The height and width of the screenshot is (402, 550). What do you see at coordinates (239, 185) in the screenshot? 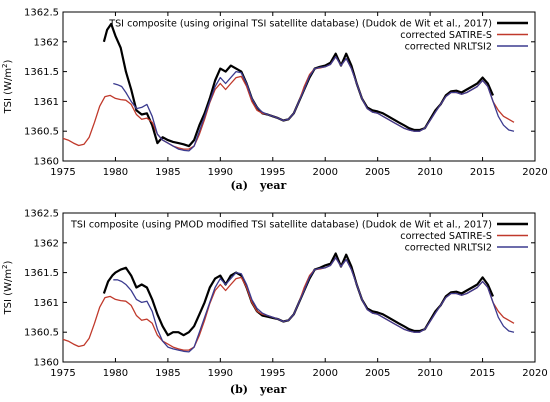
I see `panel-label: (a)` at bounding box center [239, 185].